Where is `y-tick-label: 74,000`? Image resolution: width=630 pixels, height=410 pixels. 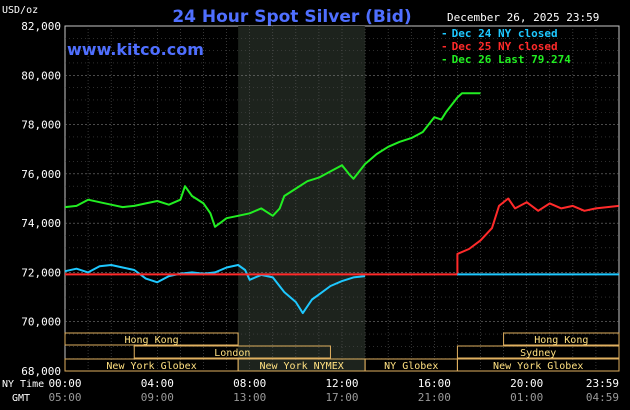
y-tick-label: 74,000 is located at coordinates (41, 223).